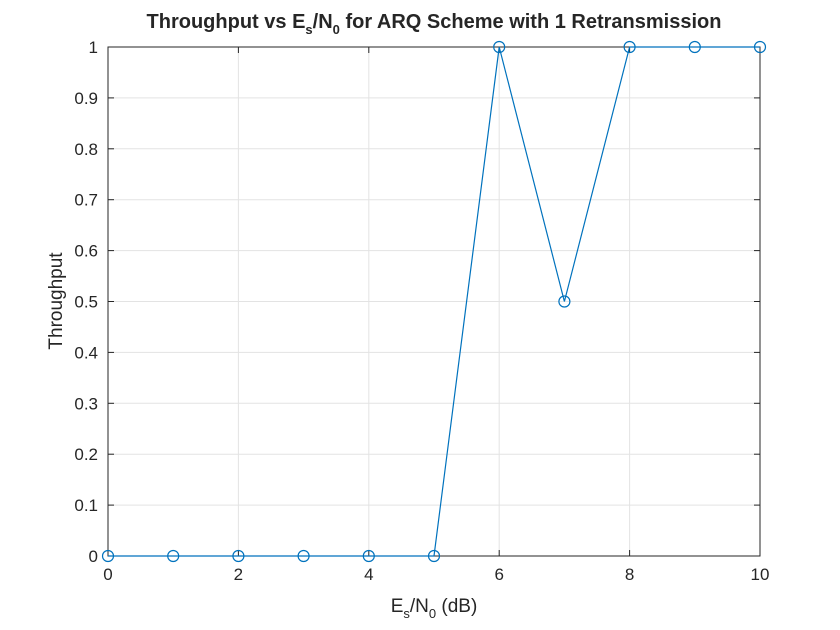 The image size is (840, 630). What do you see at coordinates (93, 556) in the screenshot?
I see `y-tick-label: 0` at bounding box center [93, 556].